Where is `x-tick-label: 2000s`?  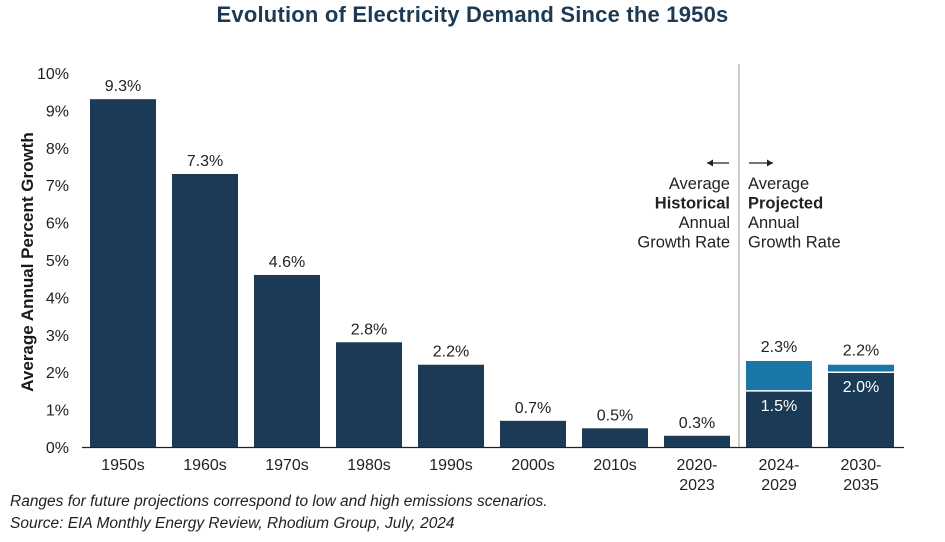
x-tick-label: 2000s is located at coordinates (533, 465).